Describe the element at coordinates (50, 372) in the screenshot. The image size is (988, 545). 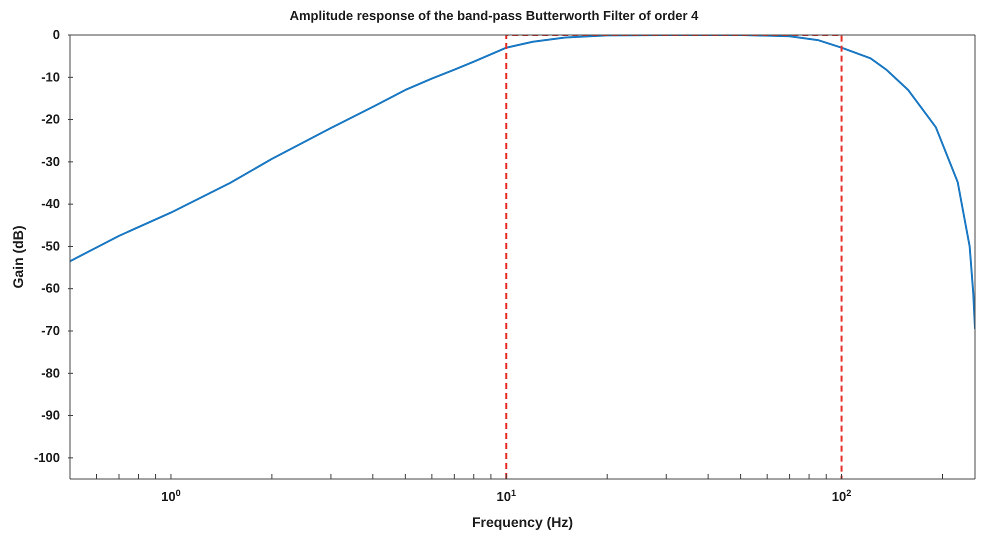
I see `y-tick-label: -80` at that location.